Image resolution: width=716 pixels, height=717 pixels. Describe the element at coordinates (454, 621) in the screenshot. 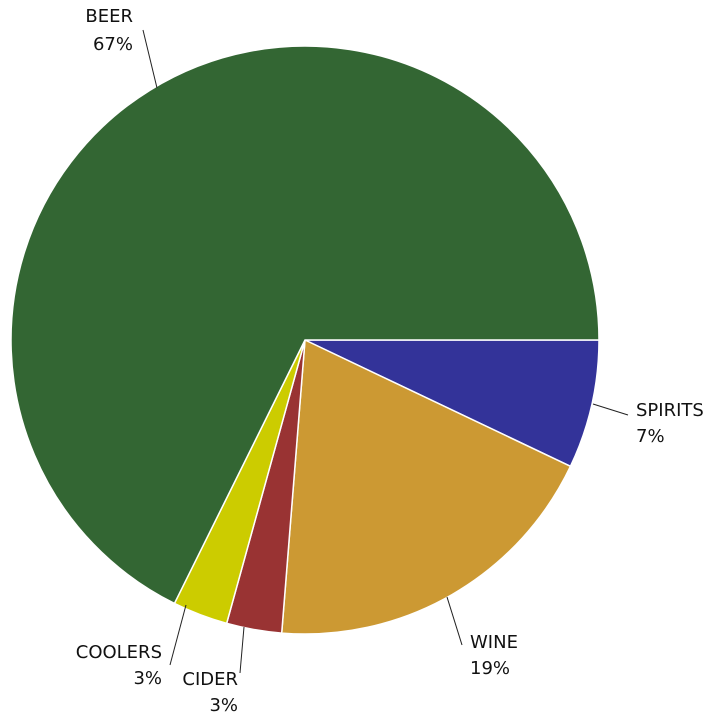

I see `leader-line-wine` at that location.